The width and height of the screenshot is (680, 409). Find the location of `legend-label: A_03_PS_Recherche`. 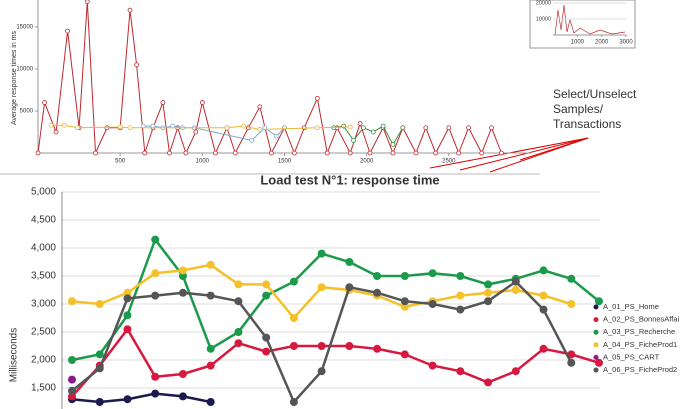

legend-label: A_03_PS_Recherche is located at coordinates (639, 331).